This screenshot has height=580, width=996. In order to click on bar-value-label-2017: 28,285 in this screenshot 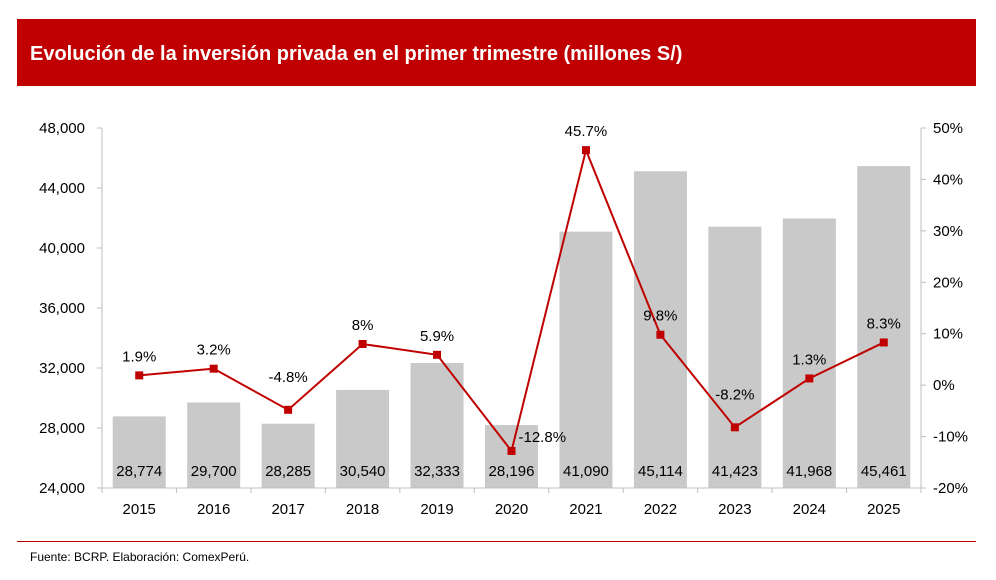, I will do `click(288, 471)`.